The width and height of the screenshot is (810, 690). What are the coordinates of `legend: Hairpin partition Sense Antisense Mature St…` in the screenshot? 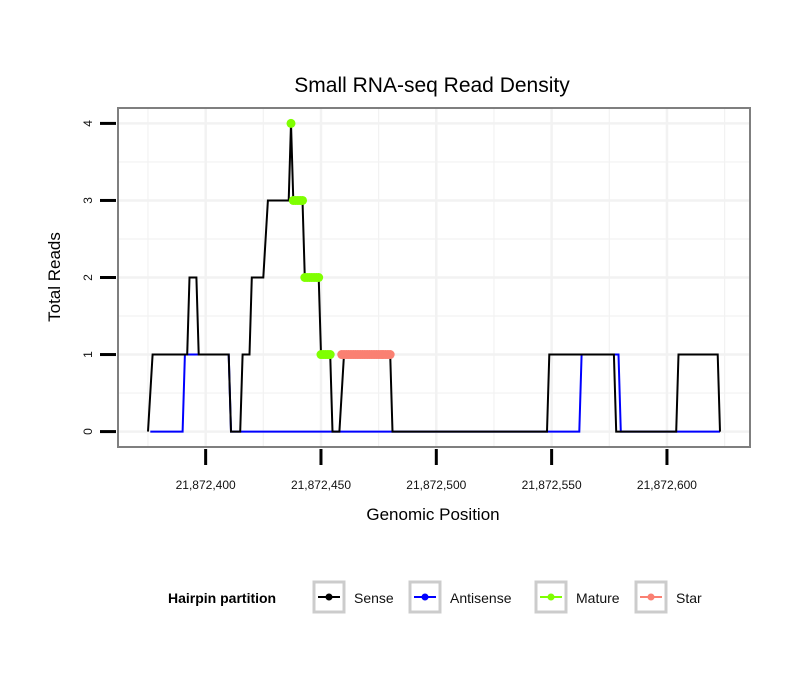 It's located at (435, 597).